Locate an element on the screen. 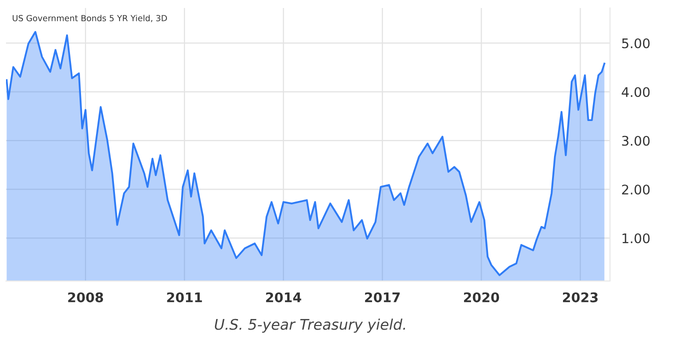 Image resolution: width=675 pixels, height=341 pixels. x-tick-label: 2017 is located at coordinates (382, 297).